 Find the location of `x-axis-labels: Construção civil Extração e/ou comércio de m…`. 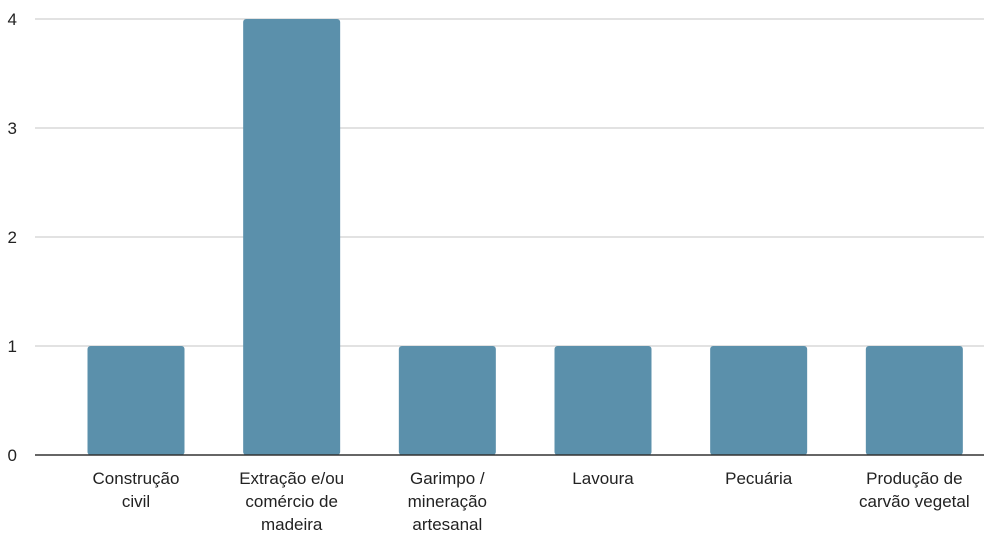

x-axis-labels: Construção civil Extração e/ou comércio de m… is located at coordinates (531, 501).